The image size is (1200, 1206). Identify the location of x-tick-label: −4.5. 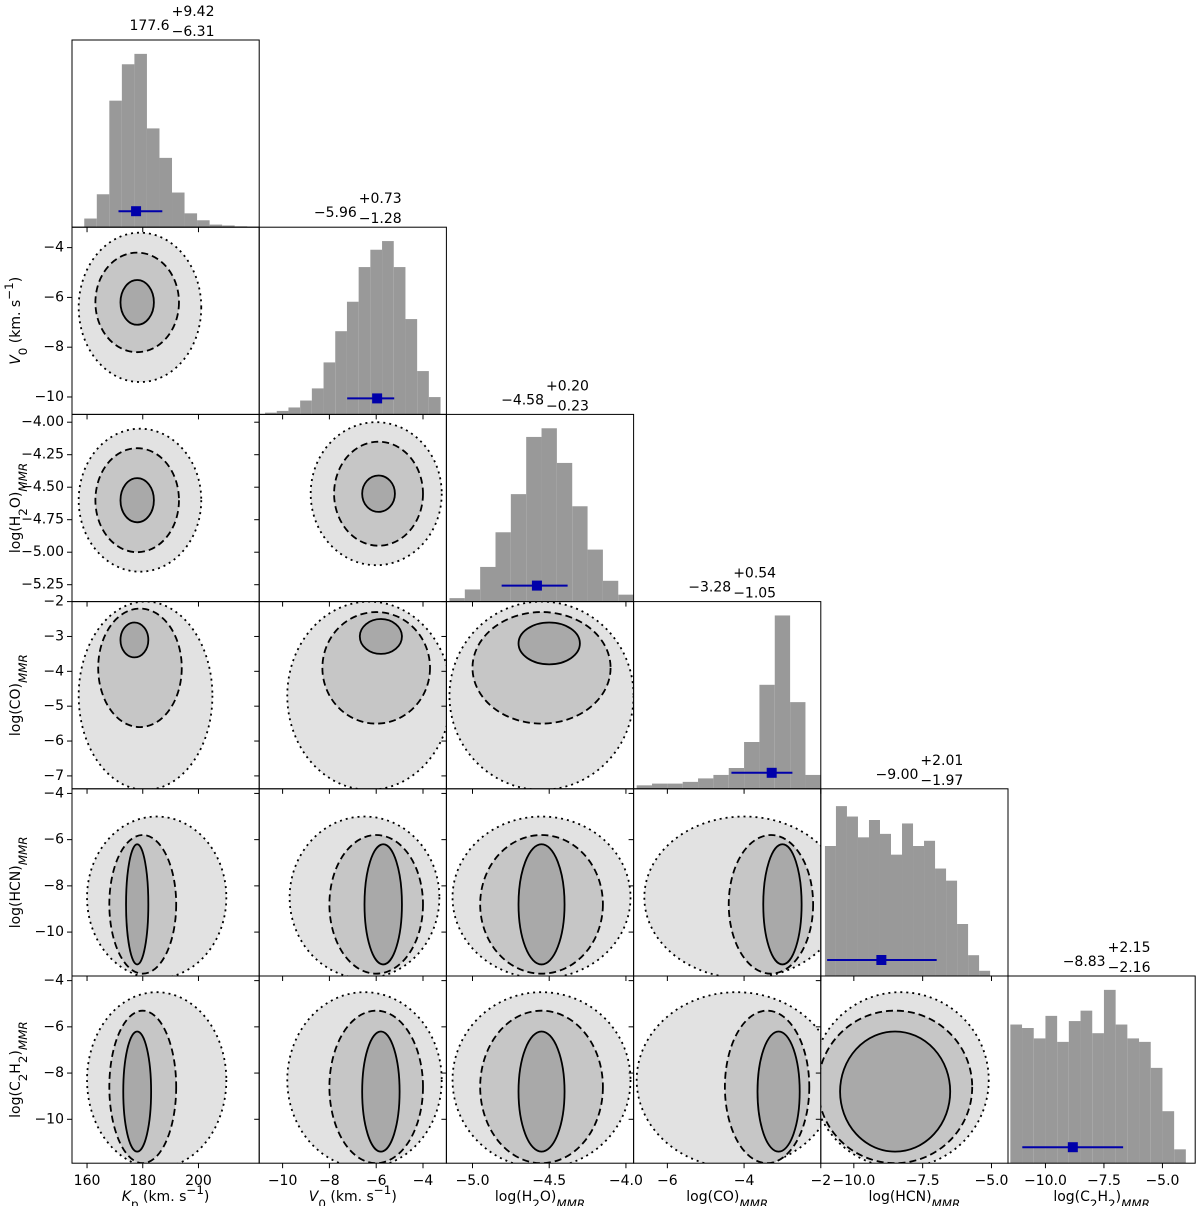
(549, 1181).